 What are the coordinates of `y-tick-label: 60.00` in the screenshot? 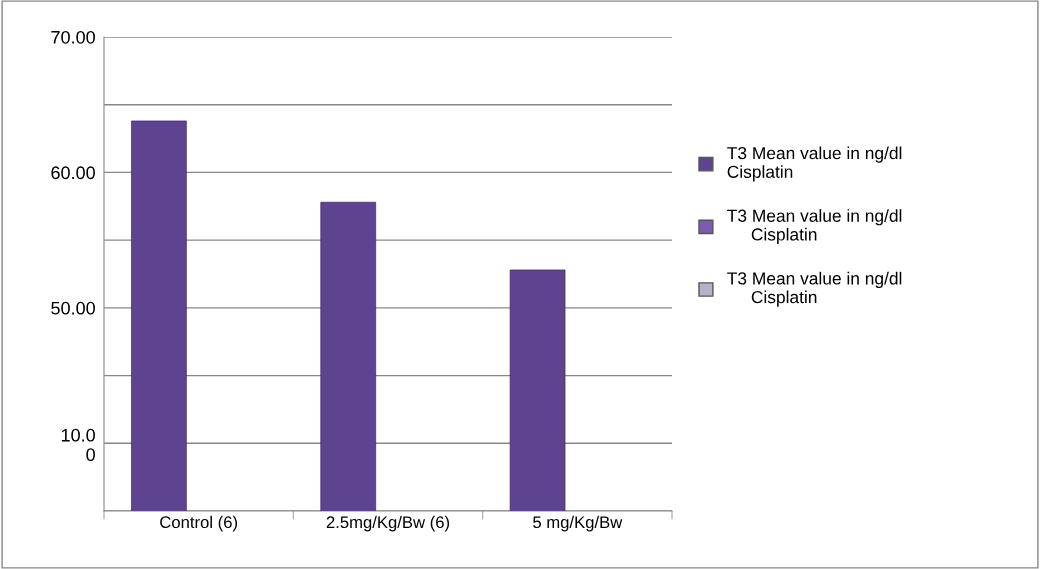 It's located at (73, 173).